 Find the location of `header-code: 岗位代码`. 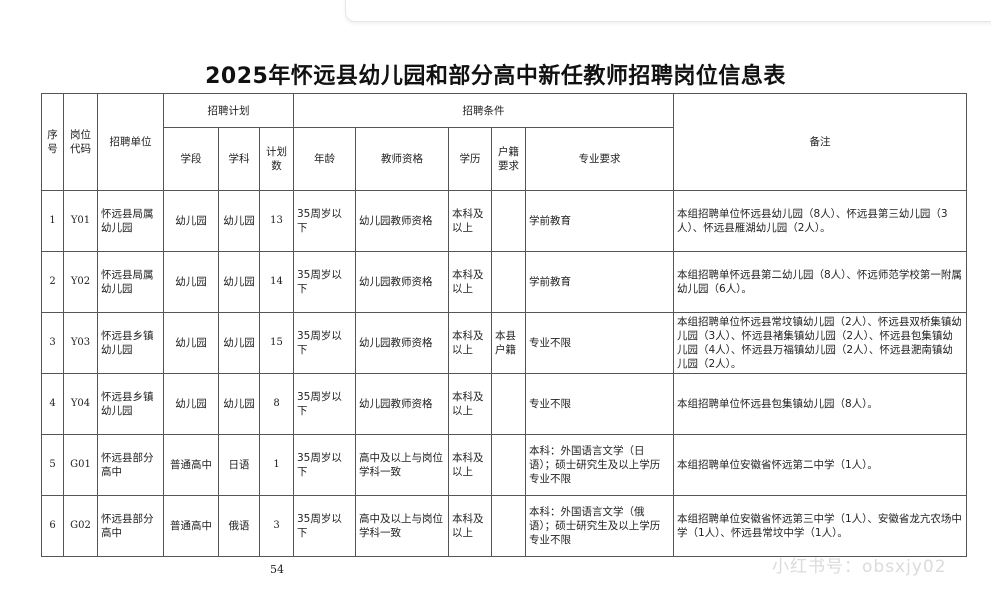

header-code: 岗位代码 is located at coordinates (80, 142).